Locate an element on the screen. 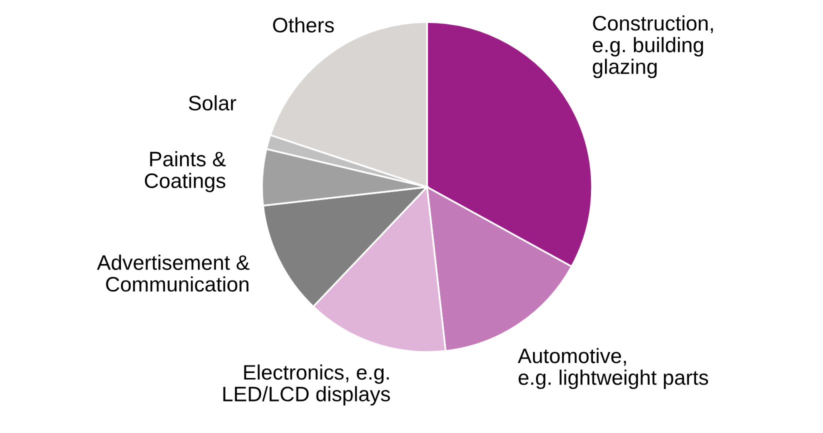 The height and width of the screenshot is (433, 823). slice-label: Construction, e.g. building glazing is located at coordinates (652, 46).